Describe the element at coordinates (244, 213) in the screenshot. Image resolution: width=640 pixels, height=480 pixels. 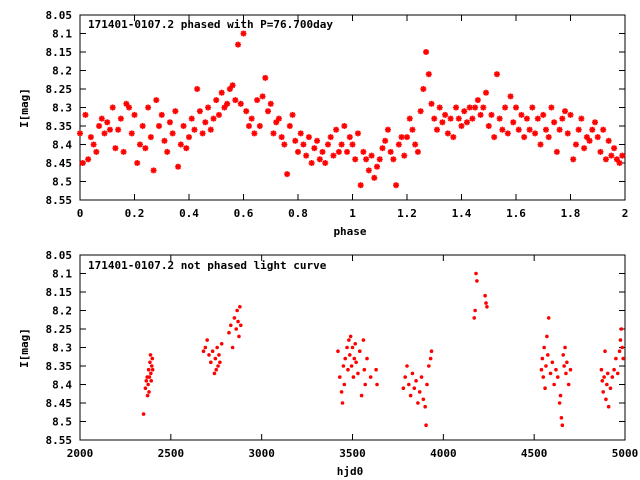
I see `x-tick-label: 0.6` at that location.